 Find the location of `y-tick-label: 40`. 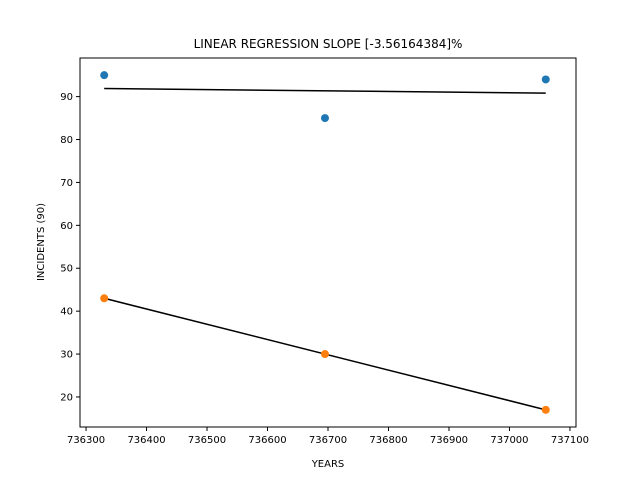

y-tick-label: 40 is located at coordinates (66, 312).